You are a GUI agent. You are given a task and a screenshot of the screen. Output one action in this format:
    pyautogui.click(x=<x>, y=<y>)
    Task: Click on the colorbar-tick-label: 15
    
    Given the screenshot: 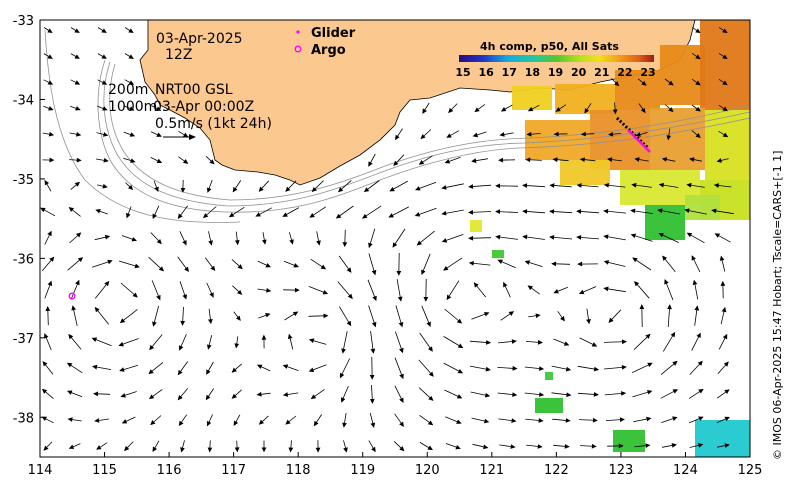 What is the action you would take?
    pyautogui.click(x=462, y=72)
    